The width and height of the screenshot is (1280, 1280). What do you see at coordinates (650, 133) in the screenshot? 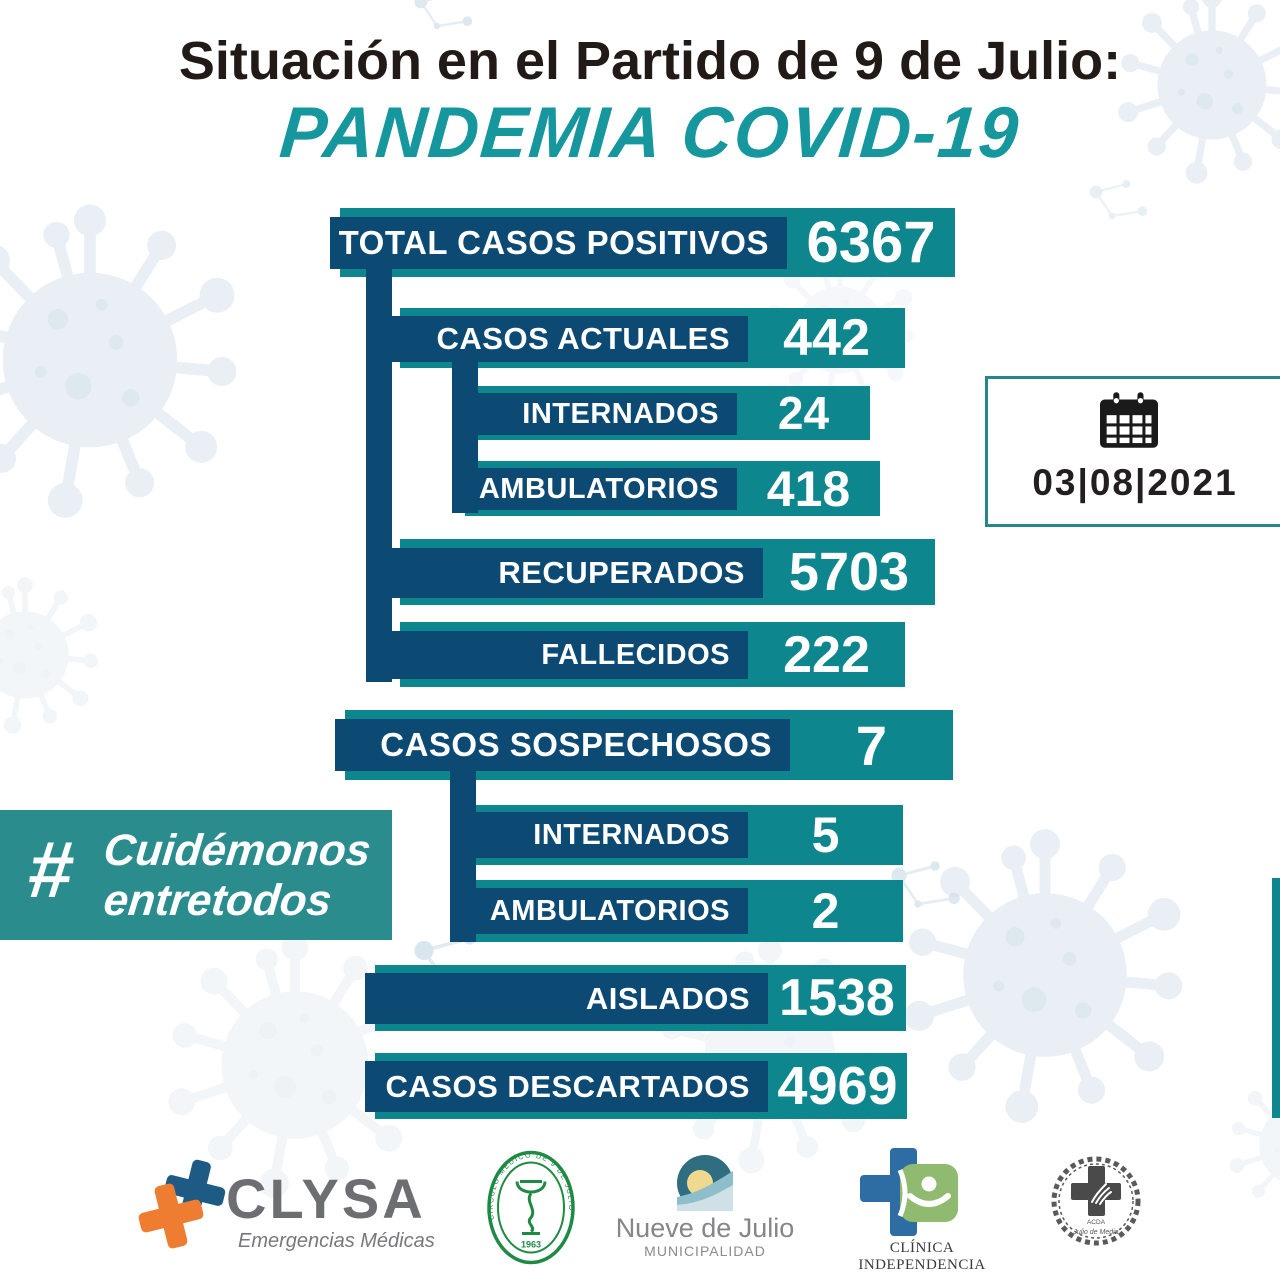
I see `page-subtitle: PANDEMIA COVID-19` at bounding box center [650, 133].